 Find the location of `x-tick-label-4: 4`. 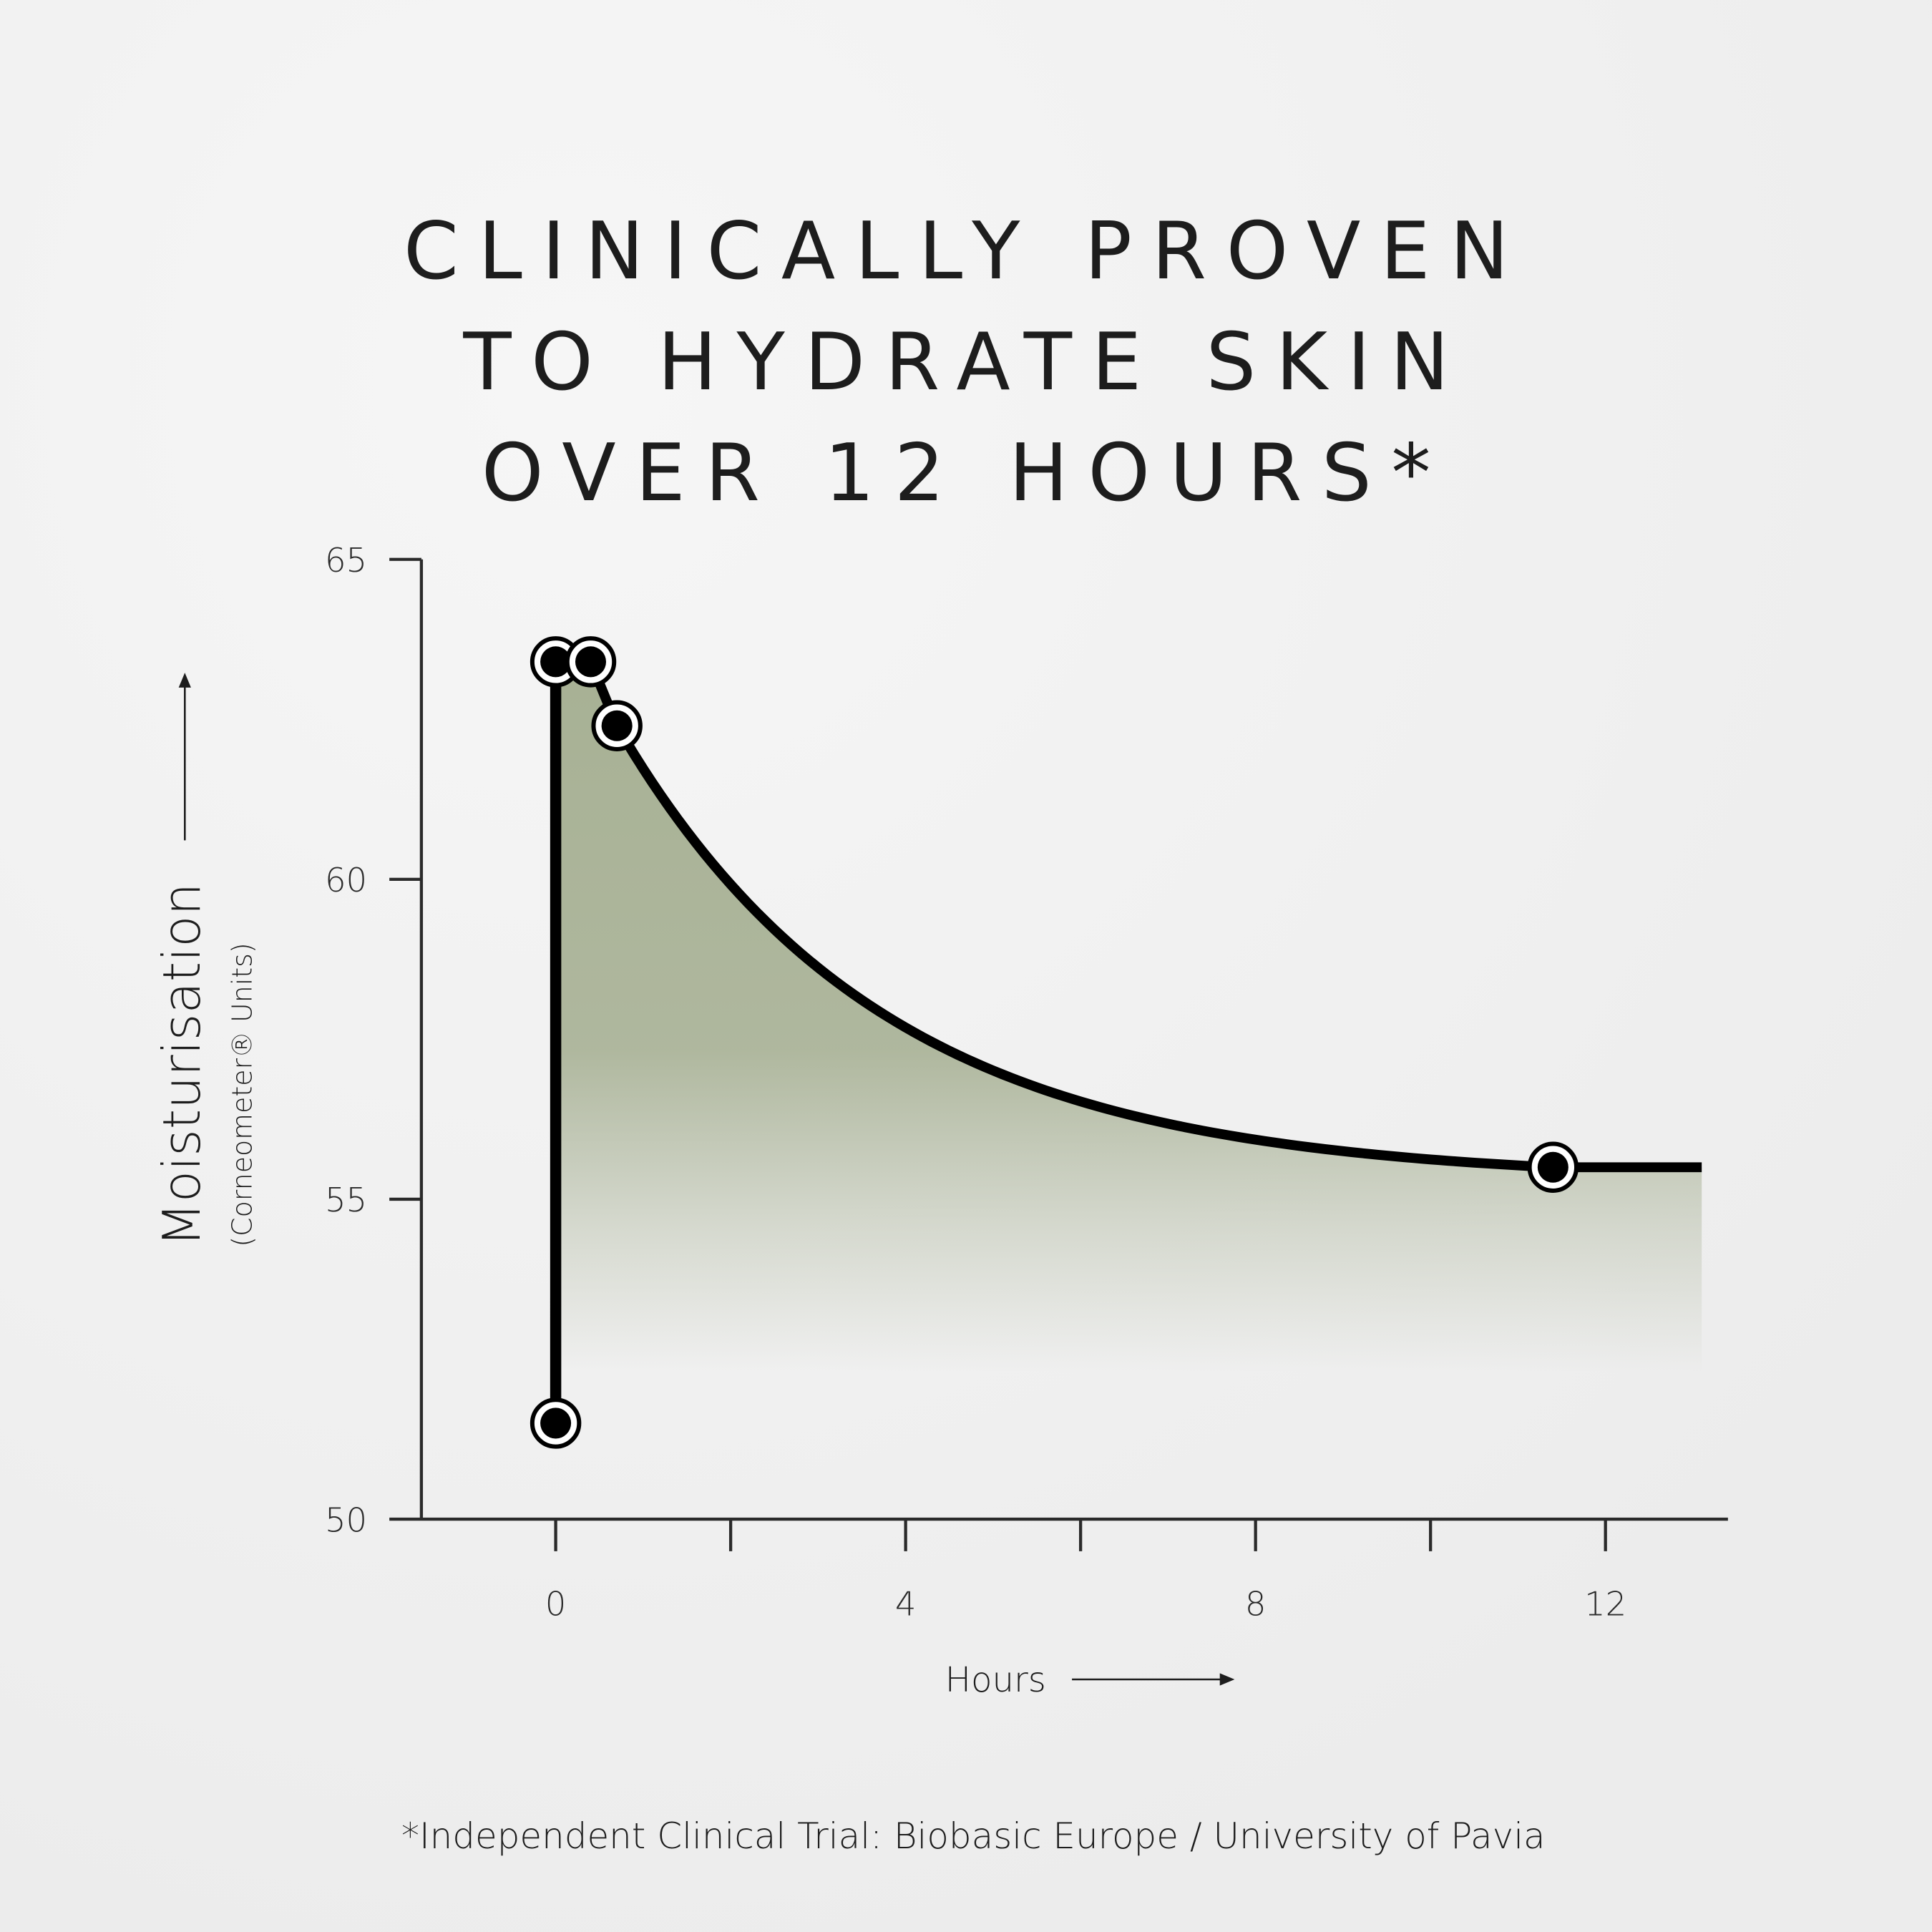

x-tick-label-4: 4 is located at coordinates (906, 1603).